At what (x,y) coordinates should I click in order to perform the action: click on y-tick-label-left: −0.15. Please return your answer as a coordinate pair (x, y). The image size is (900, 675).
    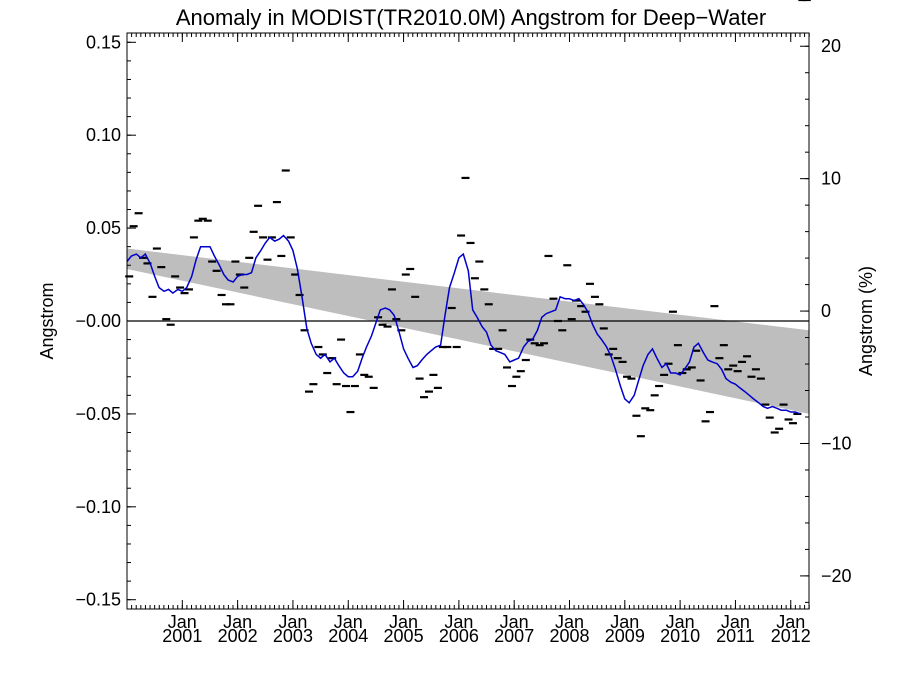
    Looking at the image, I should click on (98, 600).